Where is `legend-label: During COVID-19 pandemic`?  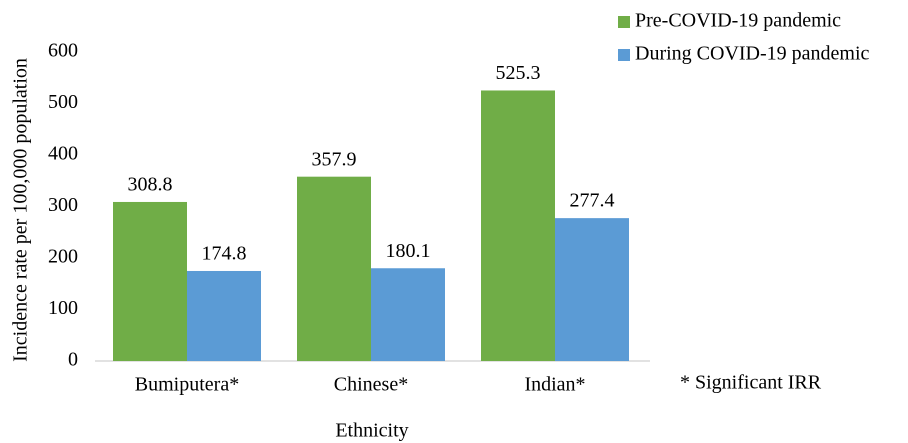 legend-label: During COVID-19 pandemic is located at coordinates (752, 54).